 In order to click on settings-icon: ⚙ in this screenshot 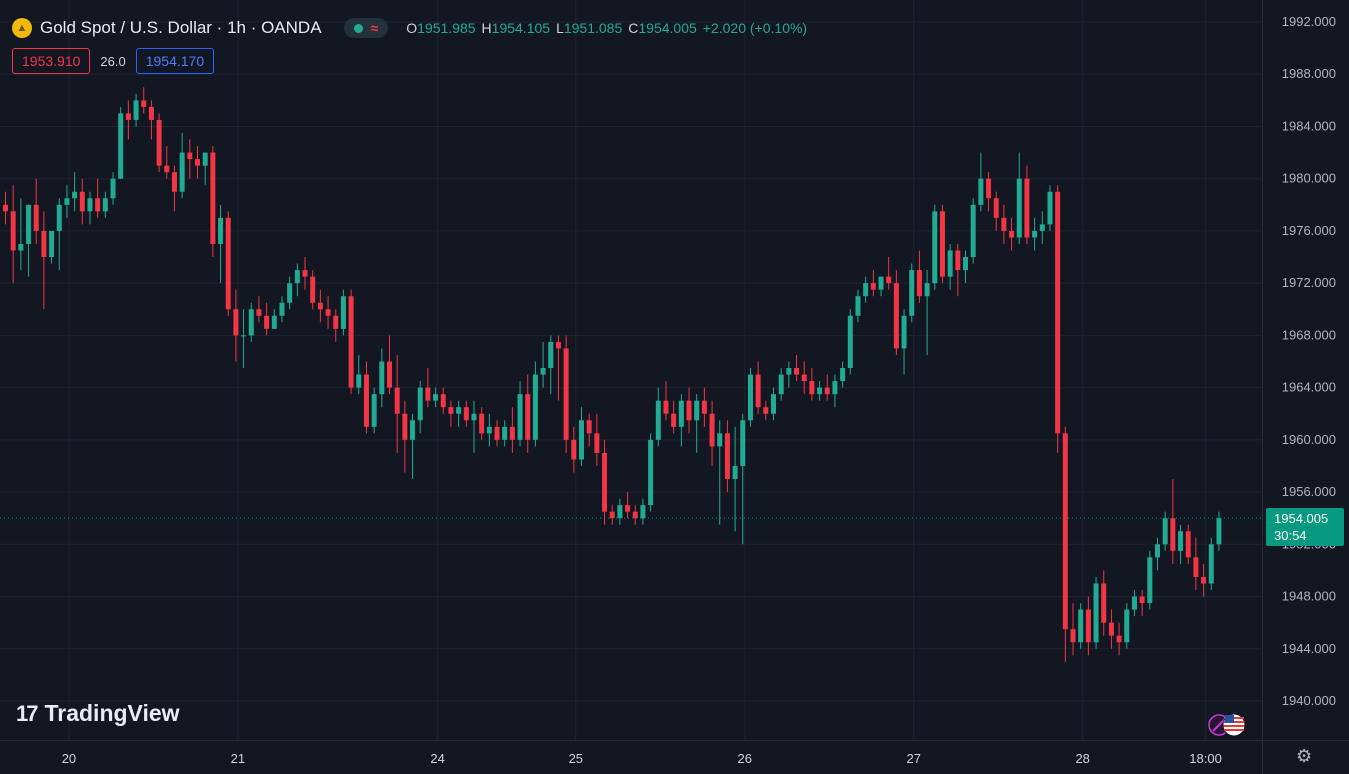, I will do `click(1304, 756)`.